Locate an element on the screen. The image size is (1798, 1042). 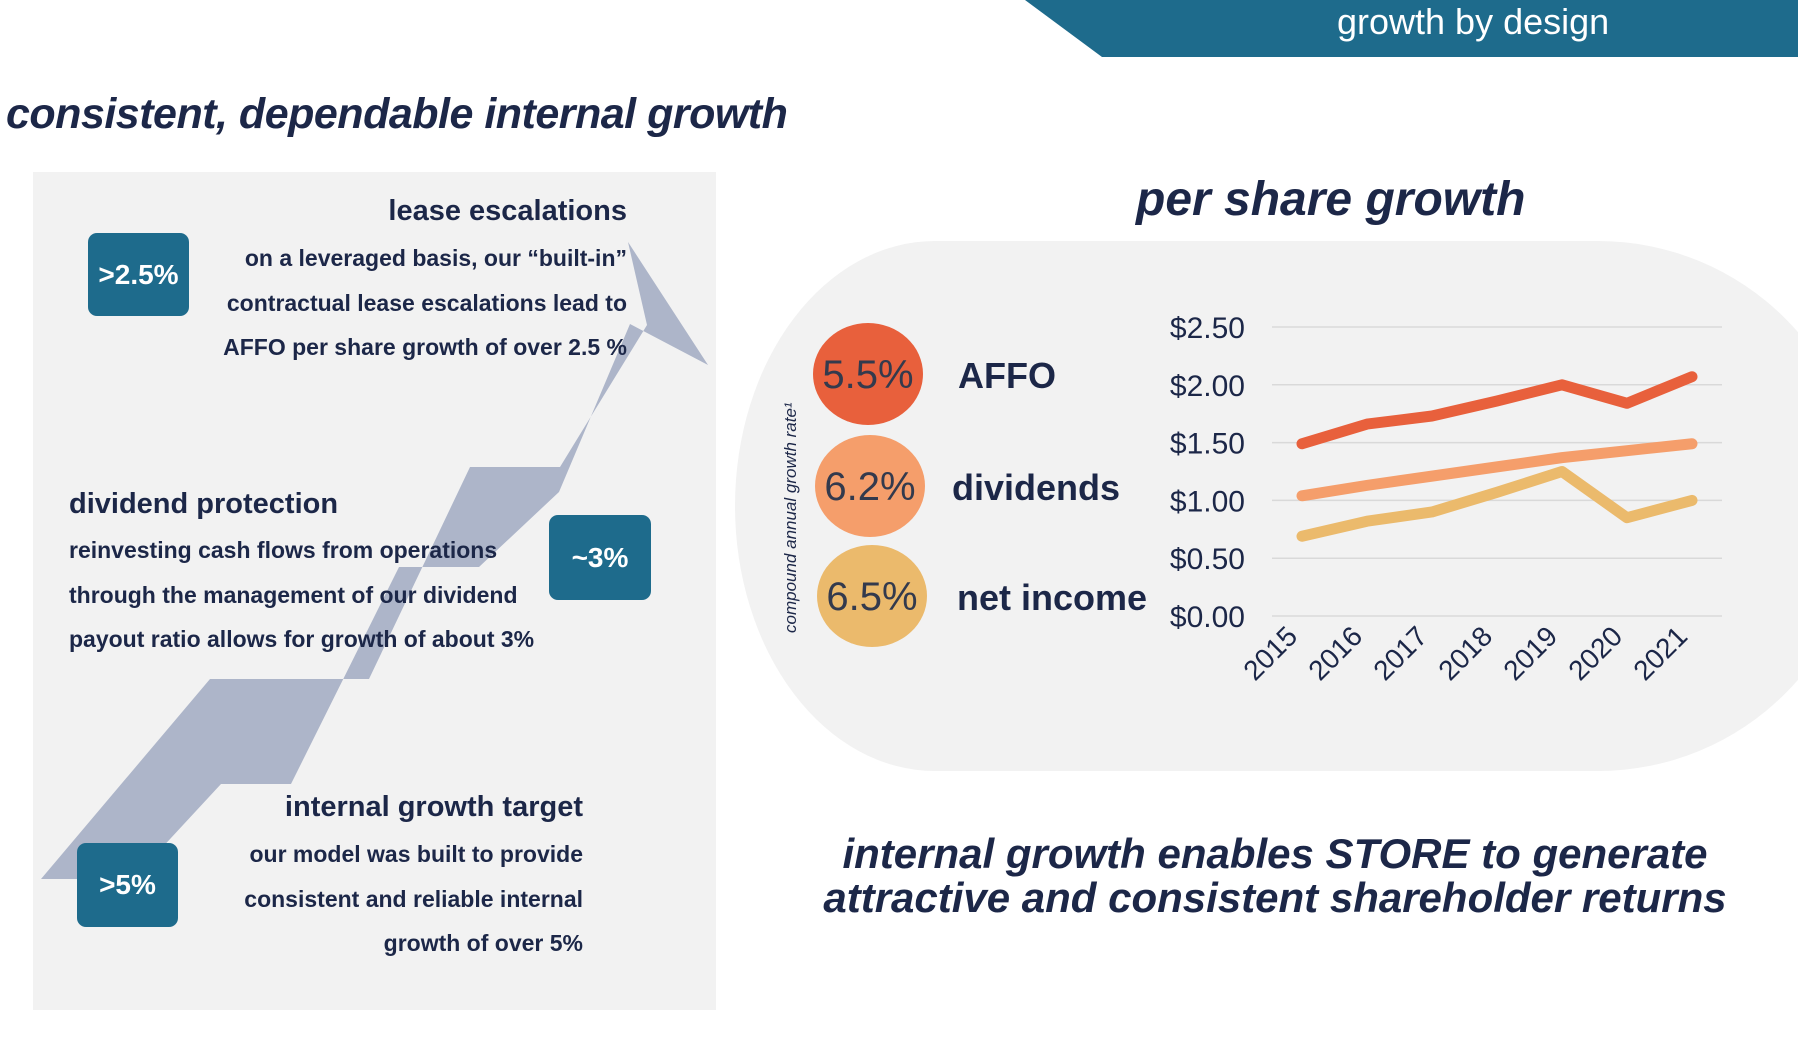
dividend-protection-line: reinvesting cash flows from operations is located at coordinates (283, 550).